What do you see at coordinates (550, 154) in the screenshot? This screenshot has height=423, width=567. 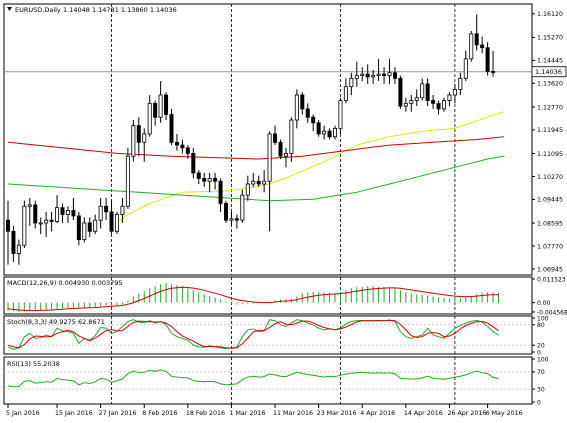 I see `price-tick-label: 1.11095` at bounding box center [550, 154].